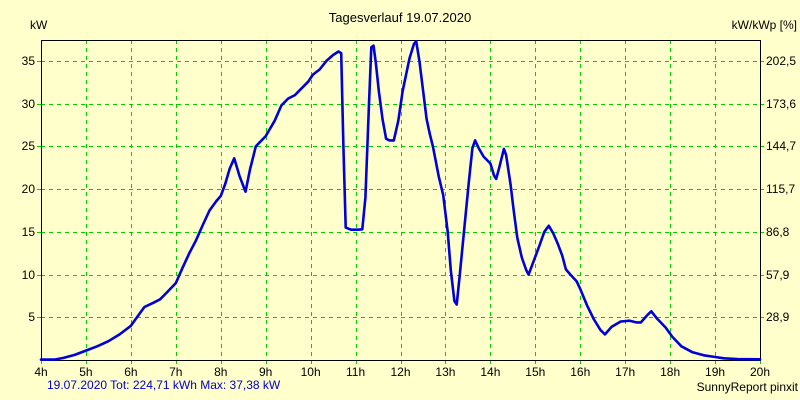 The height and width of the screenshot is (400, 800). What do you see at coordinates (747, 387) in the screenshot?
I see `report-credit: SunnyReport pinxit` at bounding box center [747, 387].